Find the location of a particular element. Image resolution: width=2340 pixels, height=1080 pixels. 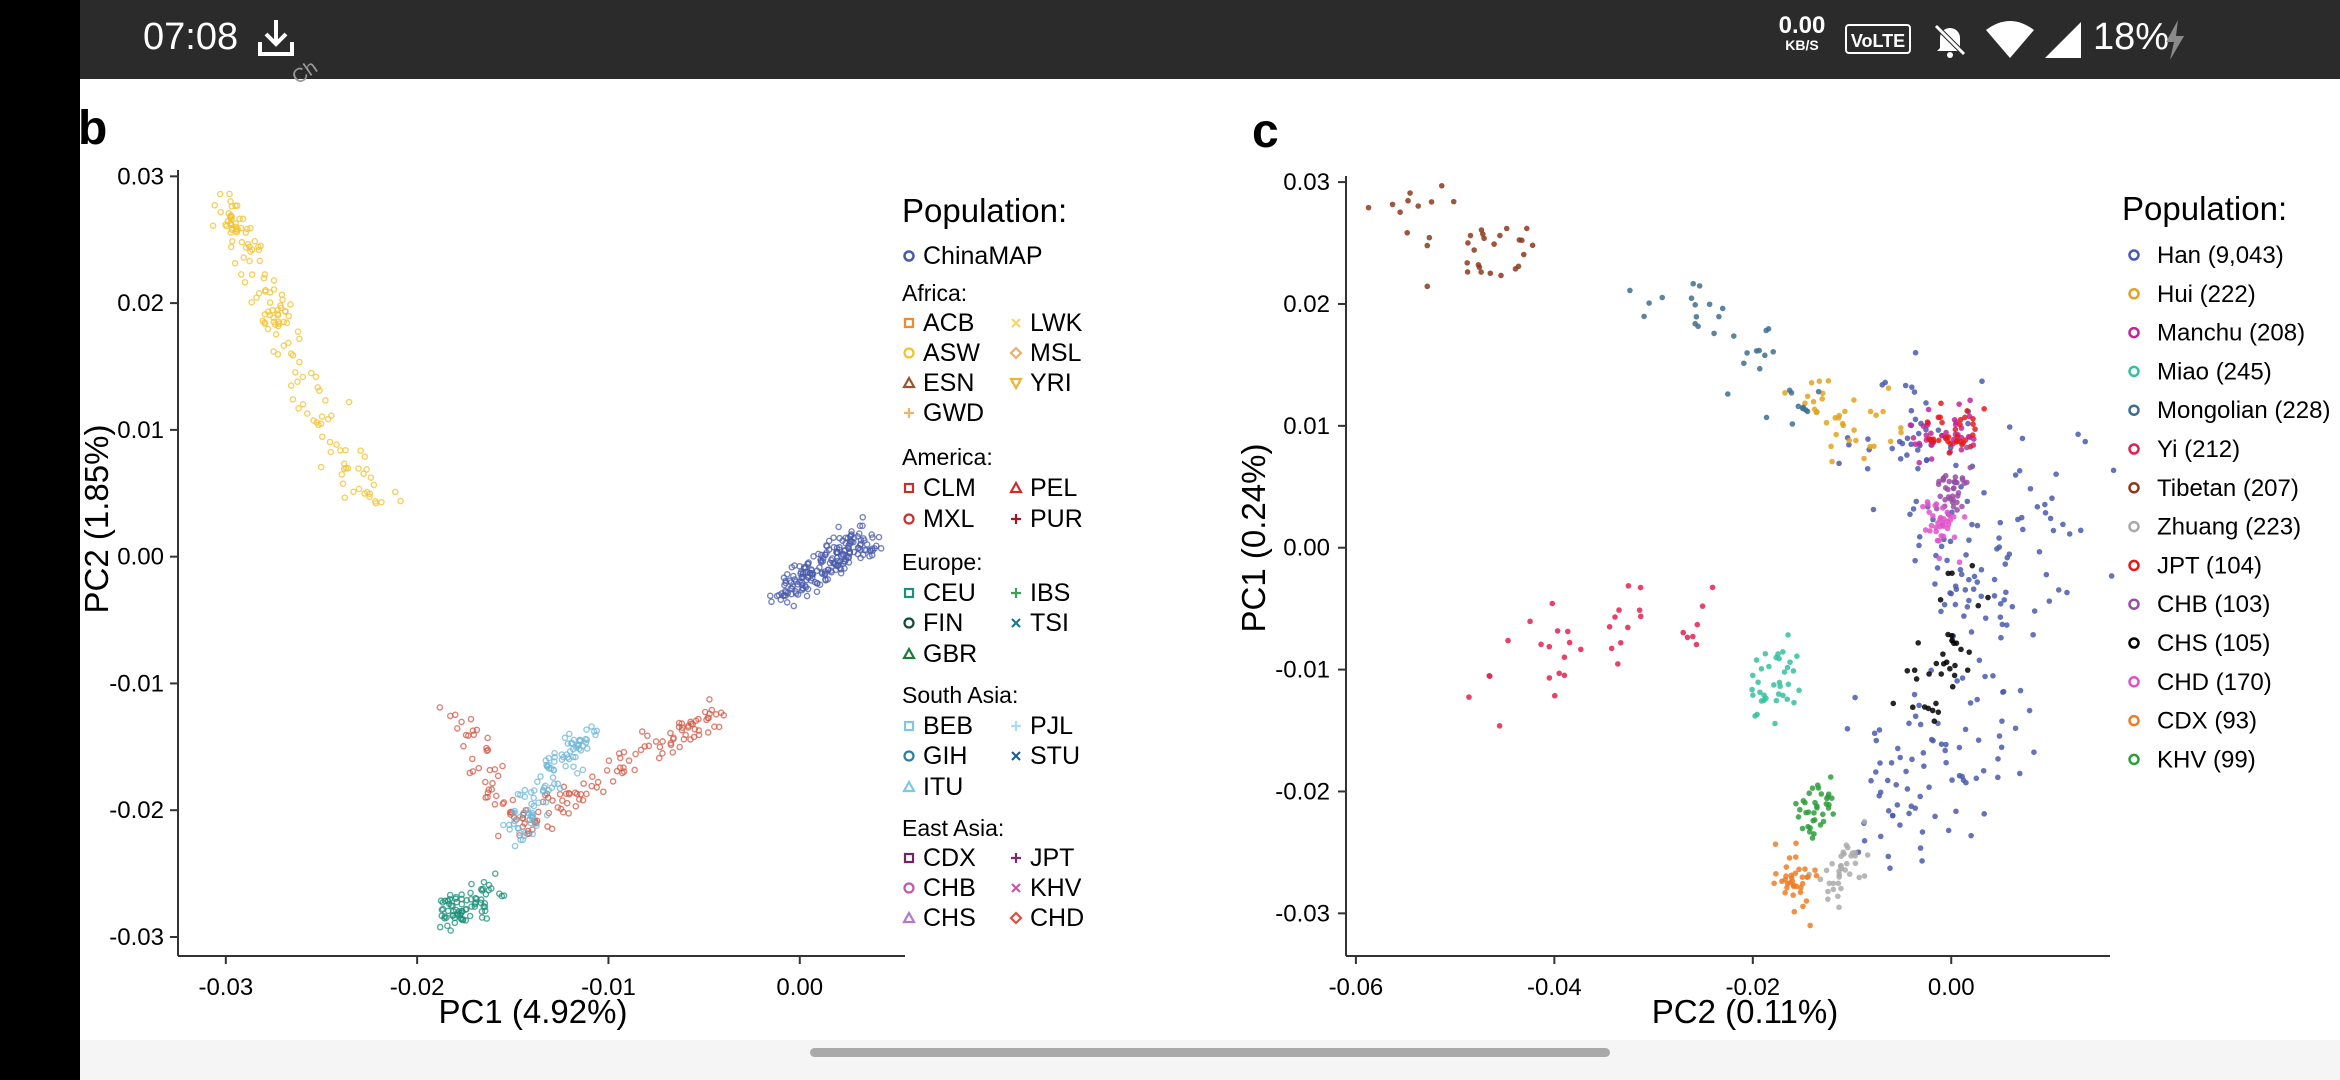

c-ytick-label: 0.01 is located at coordinates (1306, 426).